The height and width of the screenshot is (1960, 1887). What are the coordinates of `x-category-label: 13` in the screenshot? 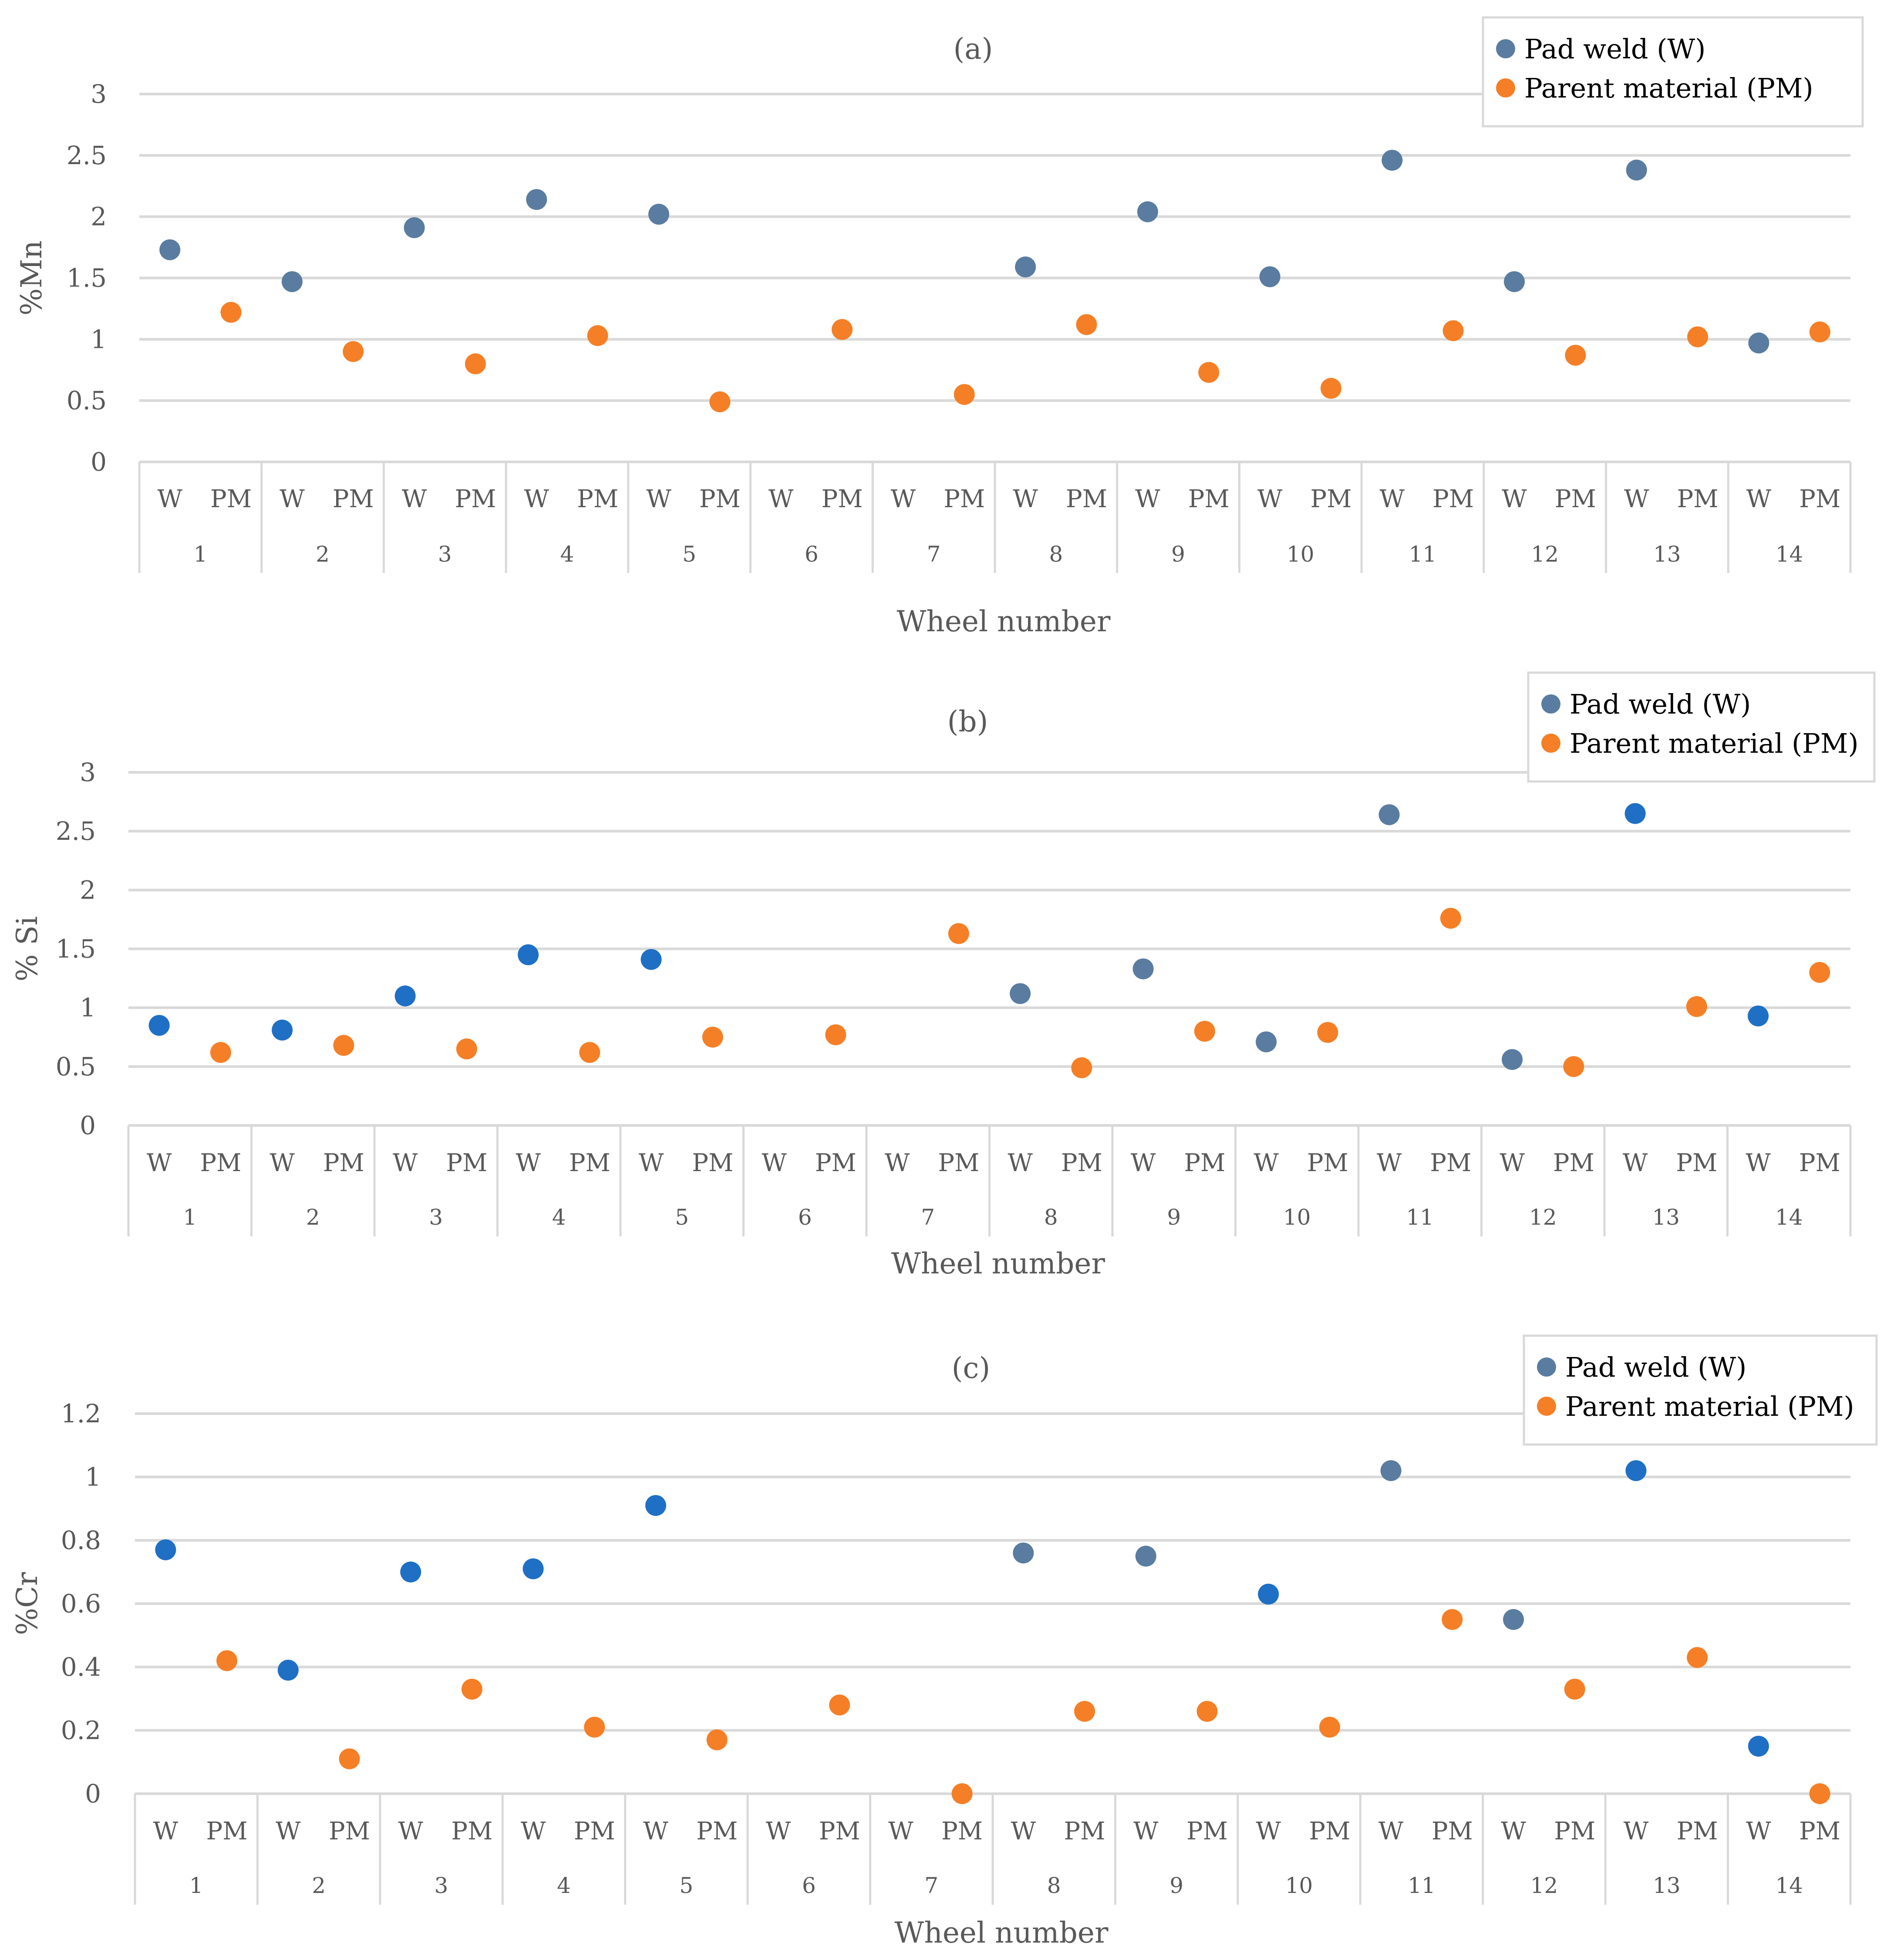 It's located at (1667, 1885).